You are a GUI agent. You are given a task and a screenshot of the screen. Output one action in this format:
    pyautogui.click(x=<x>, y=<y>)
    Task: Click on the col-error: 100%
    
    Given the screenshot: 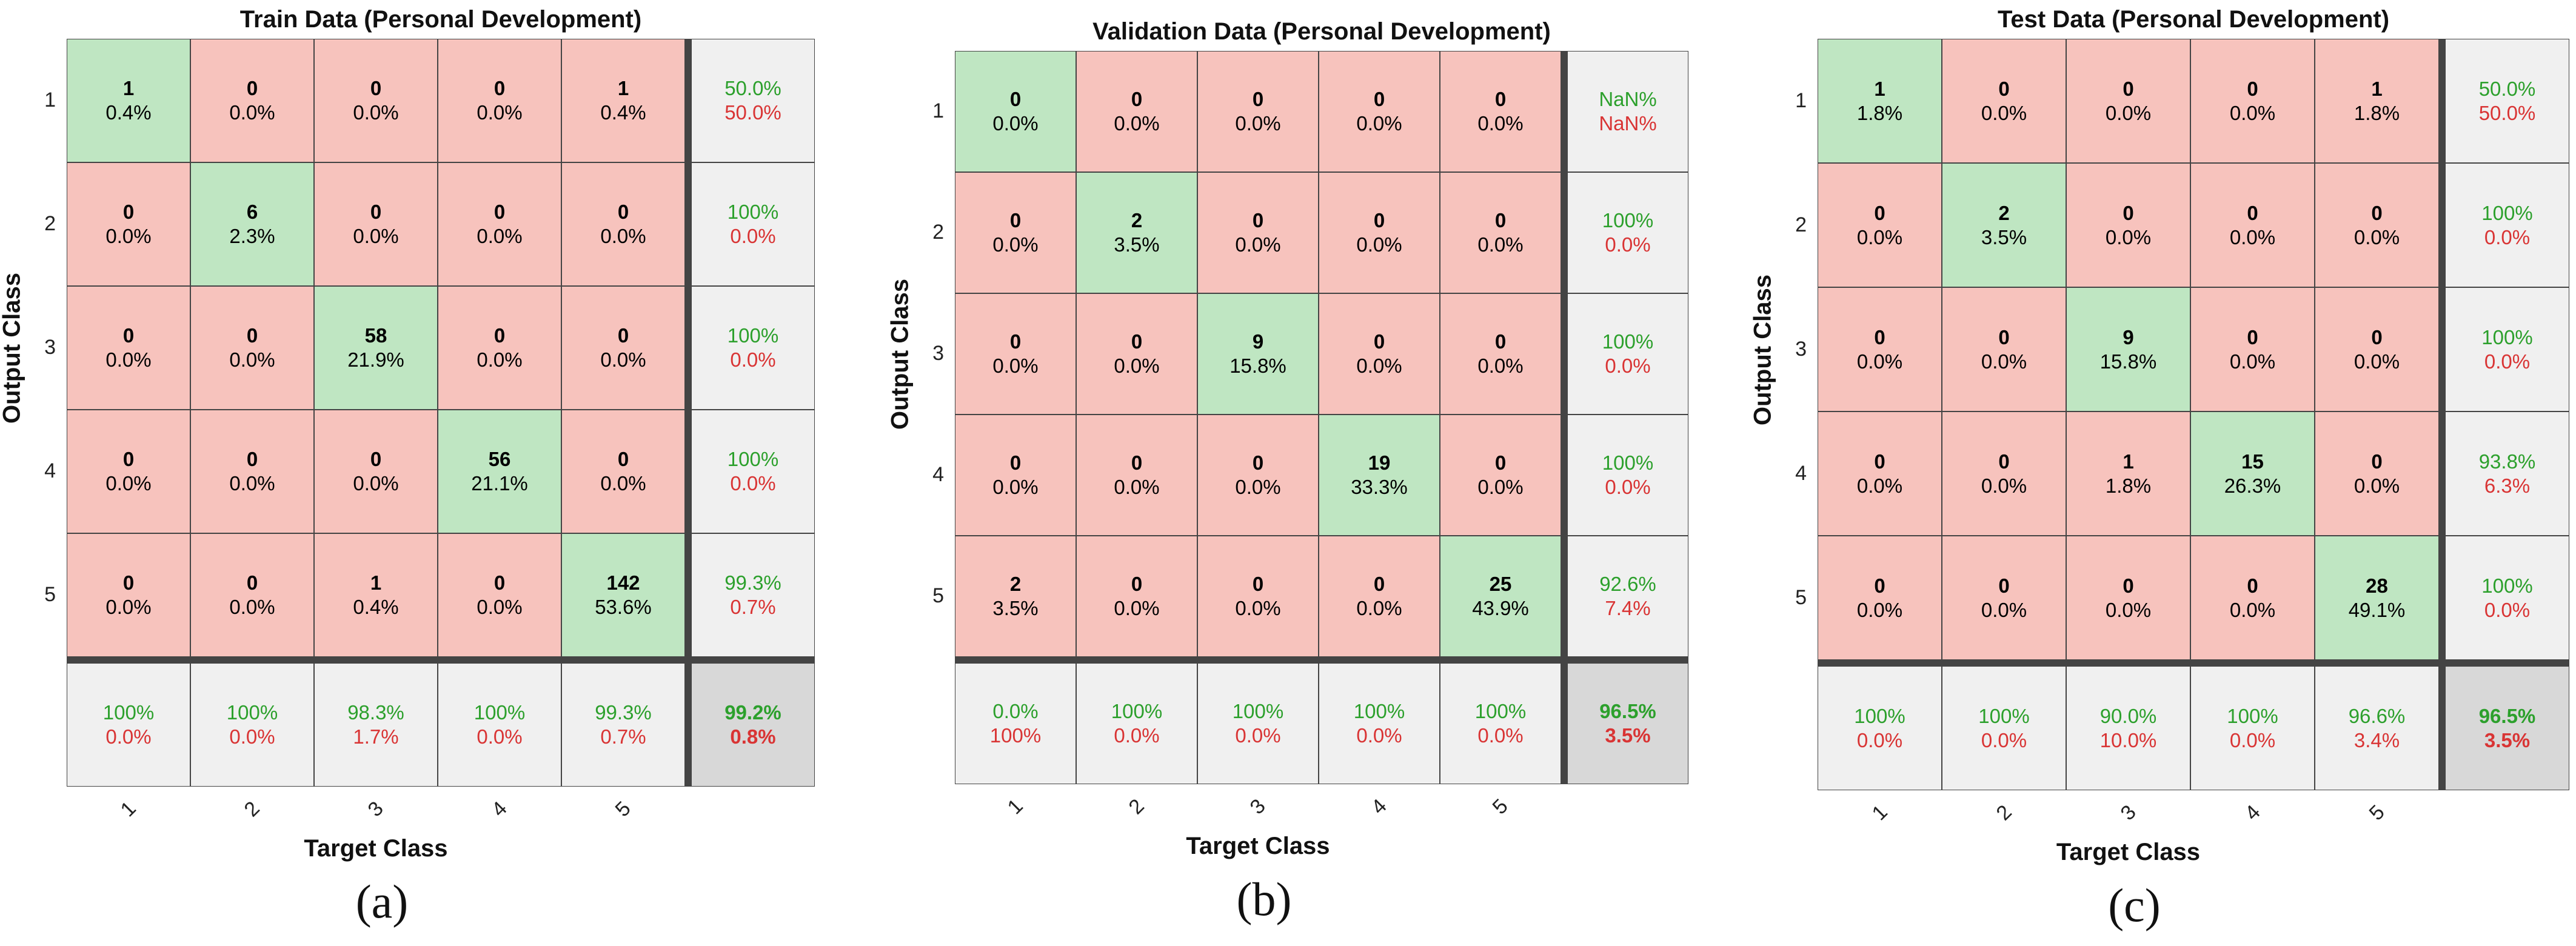 What is the action you would take?
    pyautogui.click(x=1015, y=735)
    